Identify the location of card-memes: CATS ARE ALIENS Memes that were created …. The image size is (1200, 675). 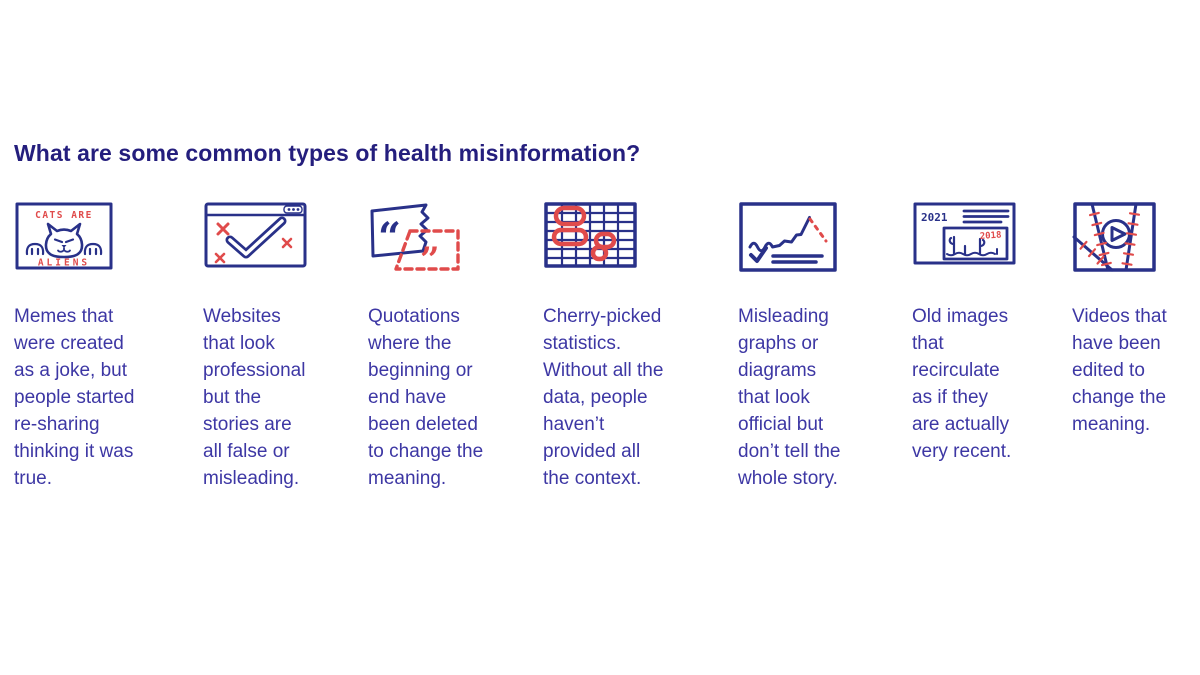
(108, 346).